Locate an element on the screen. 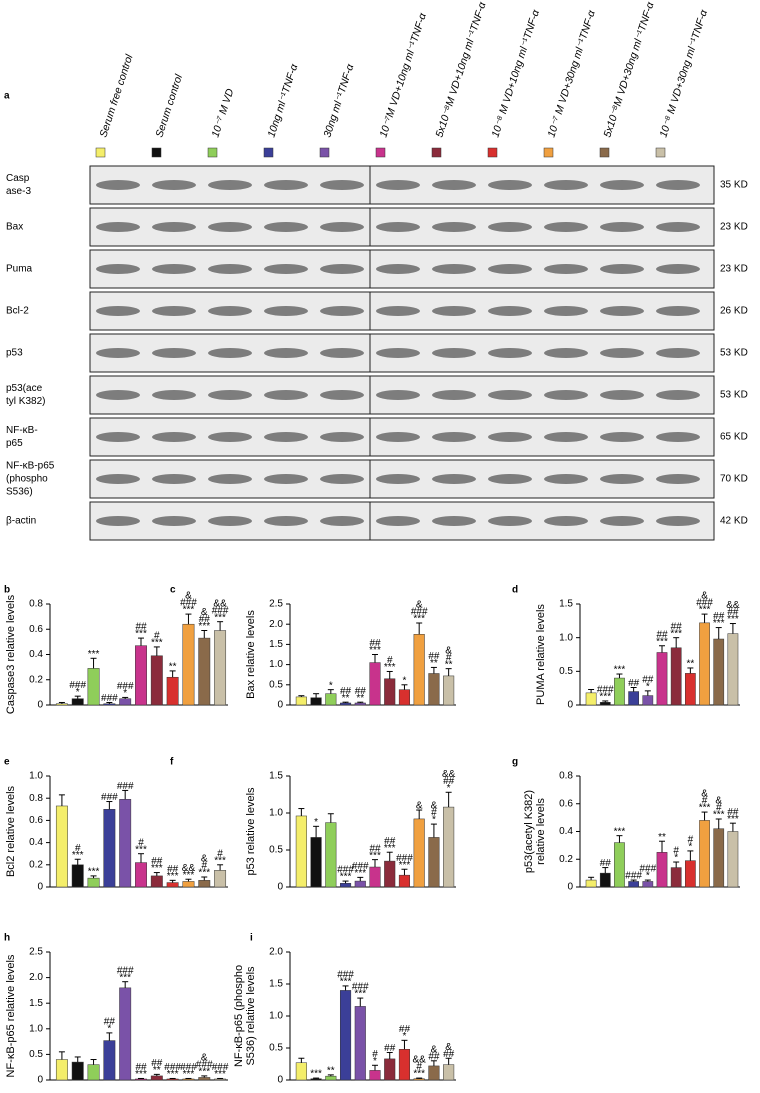 This screenshot has height=1093, width=760. blot-size: 35 KD is located at coordinates (734, 185).